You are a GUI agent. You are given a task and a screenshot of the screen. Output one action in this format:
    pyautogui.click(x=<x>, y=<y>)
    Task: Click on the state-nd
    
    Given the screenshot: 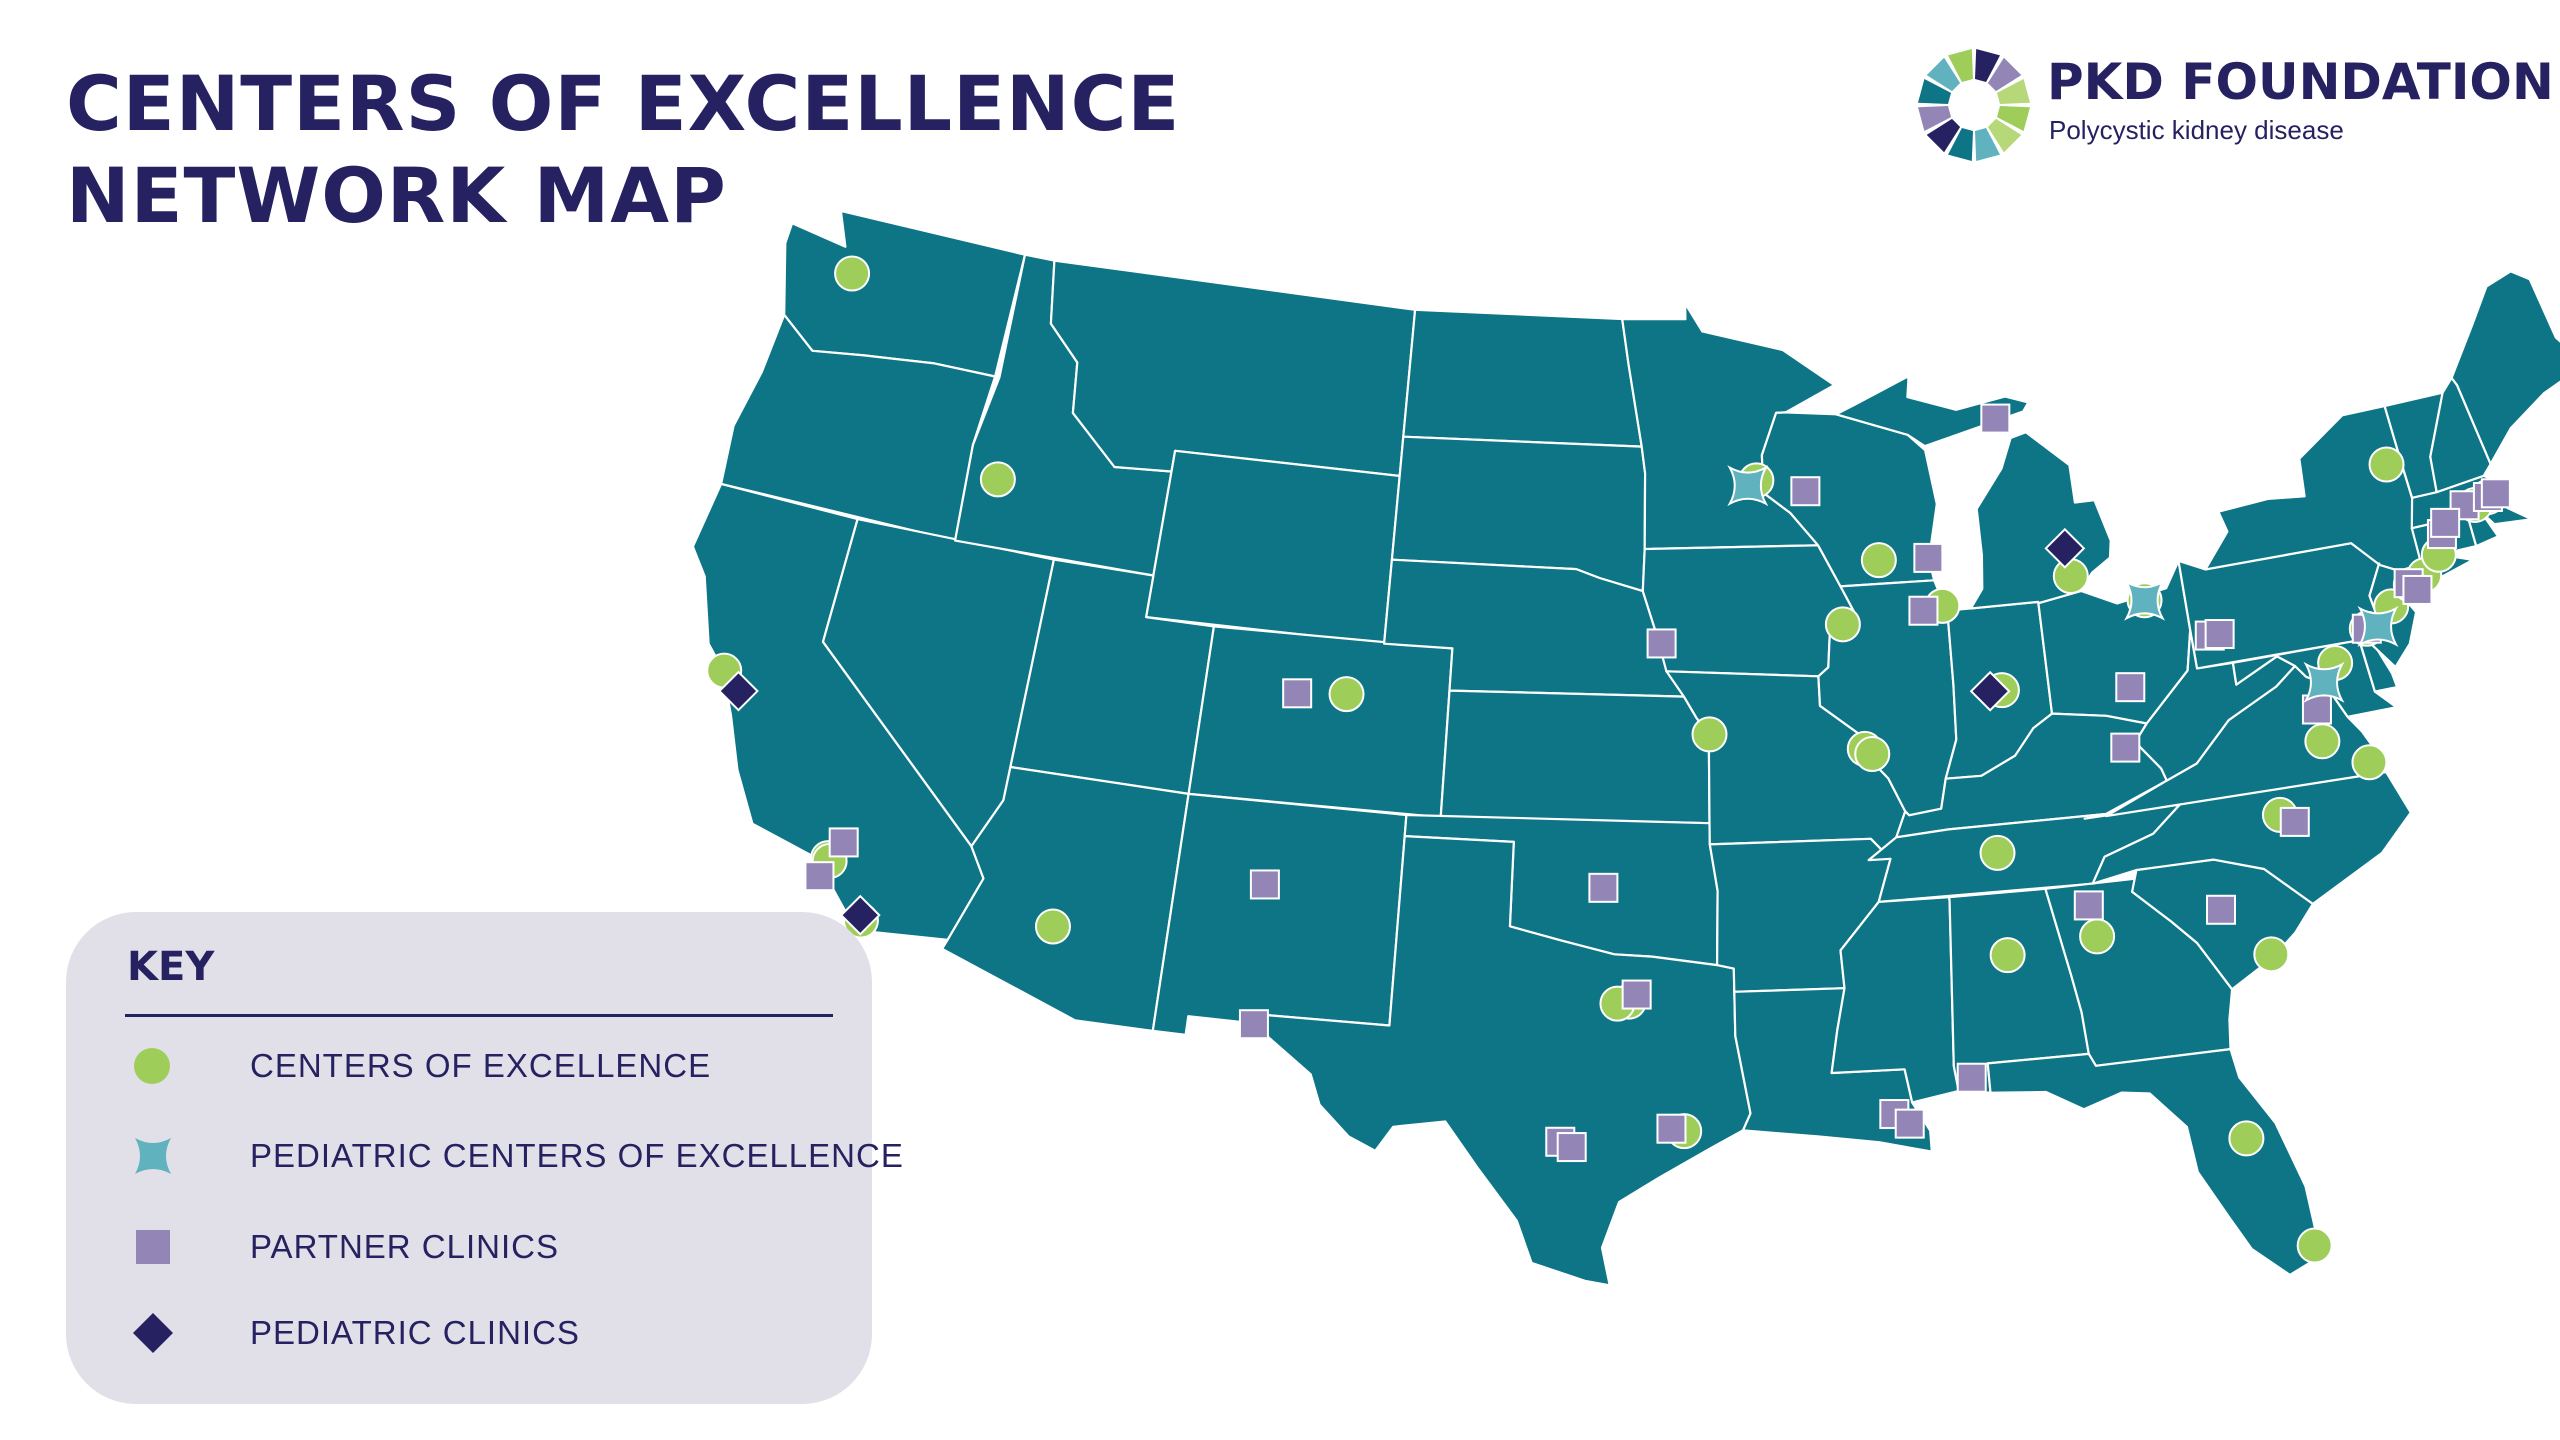 What is the action you would take?
    pyautogui.click(x=1522, y=378)
    